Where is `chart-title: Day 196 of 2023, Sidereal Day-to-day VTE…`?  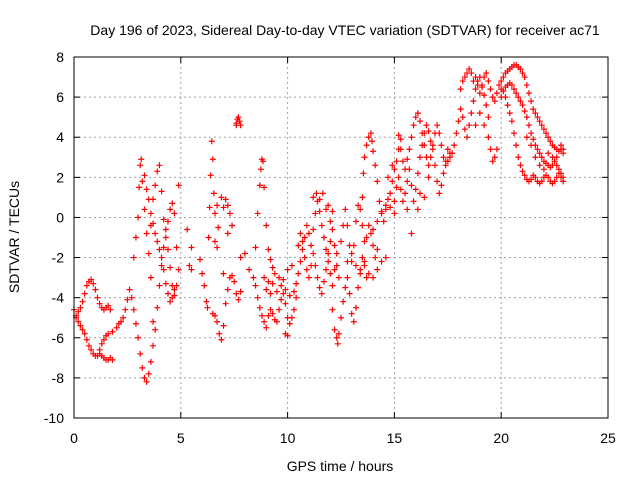
chart-title: Day 196 of 2023, Sidereal Day-to-day VTE… is located at coordinates (345, 30).